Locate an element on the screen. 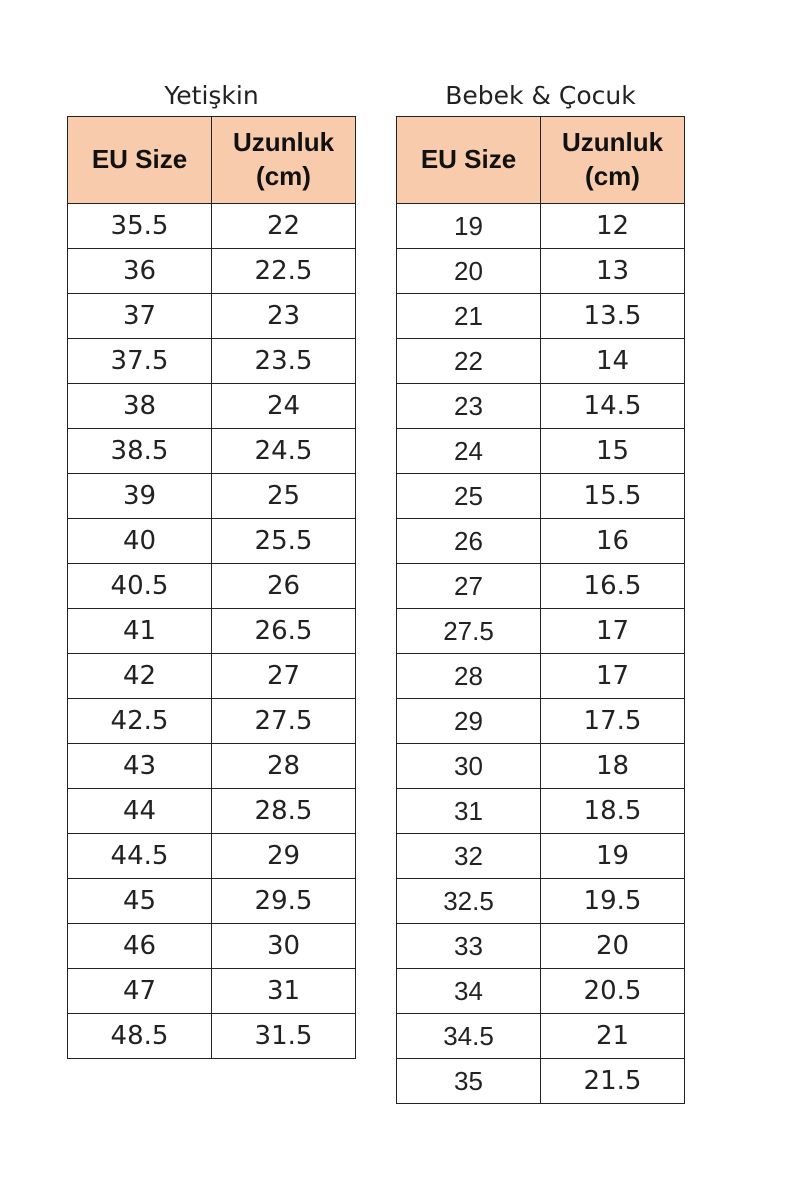  table-row: 46 30 is located at coordinates (211, 946).